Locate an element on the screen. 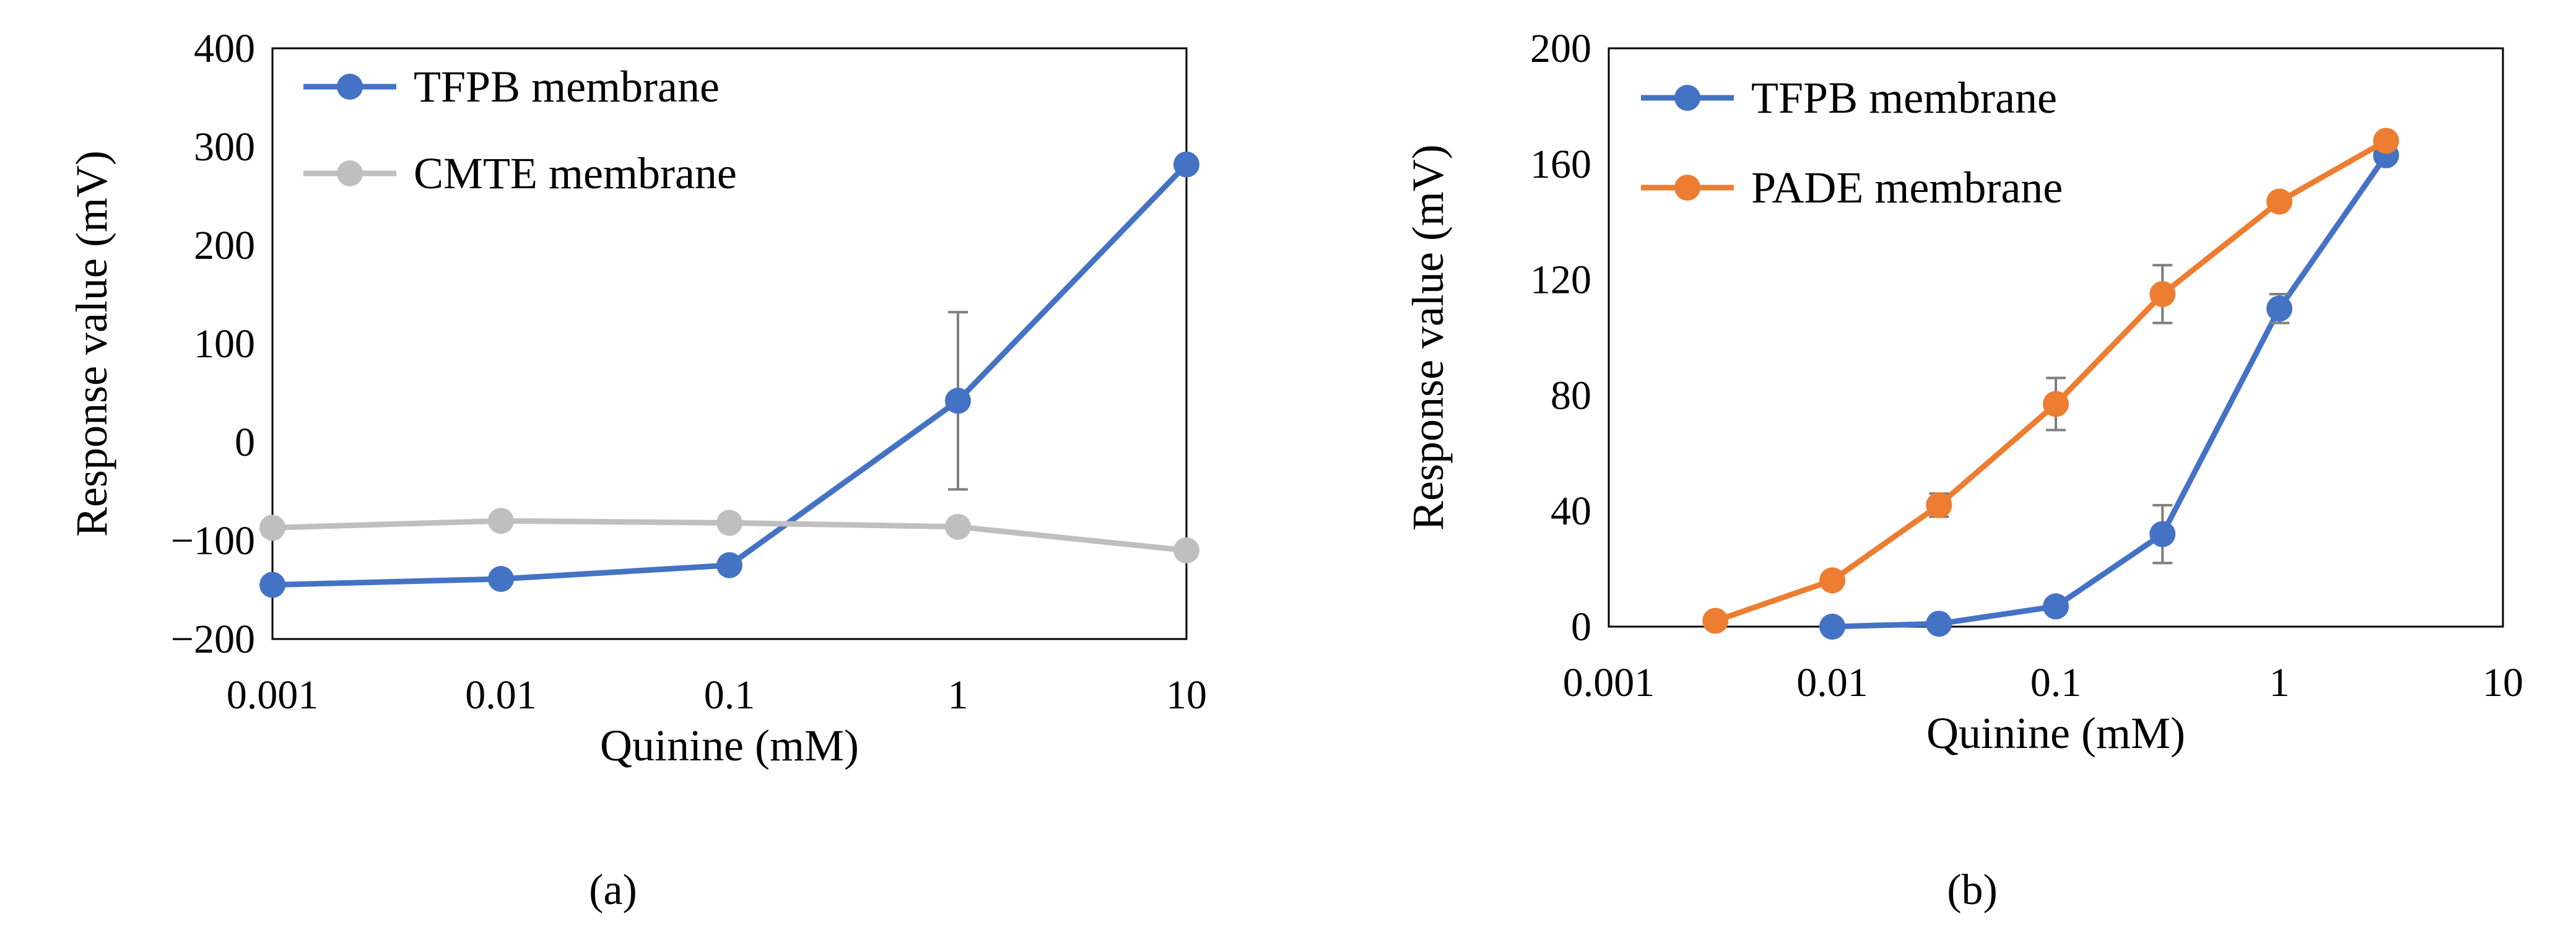  series-line is located at coordinates (2110, 392).